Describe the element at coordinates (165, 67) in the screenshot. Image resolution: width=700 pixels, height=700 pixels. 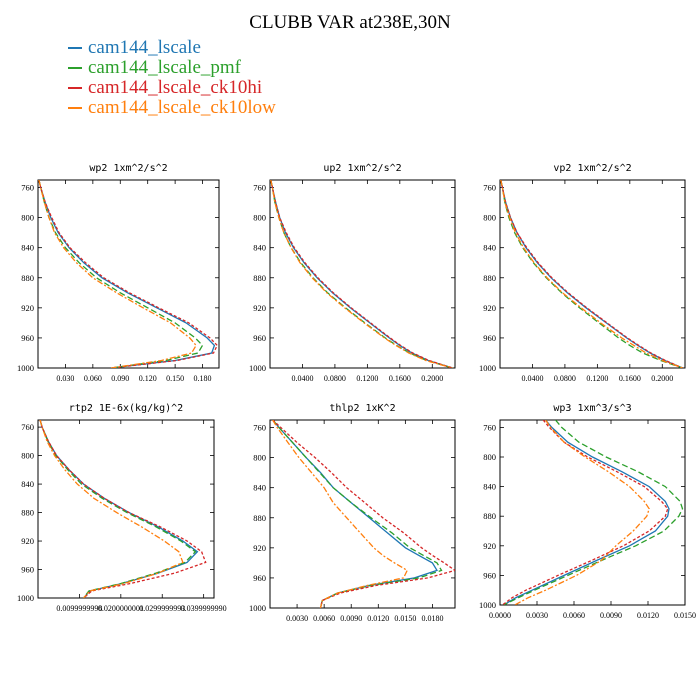
I see `legend-label-pmf: cam144_lscale_pmf` at that location.